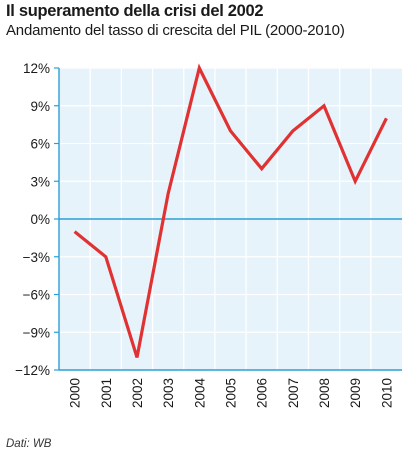 This screenshot has height=462, width=417. Describe the element at coordinates (40, 106) in the screenshot. I see `y-tick-label: 9%` at that location.